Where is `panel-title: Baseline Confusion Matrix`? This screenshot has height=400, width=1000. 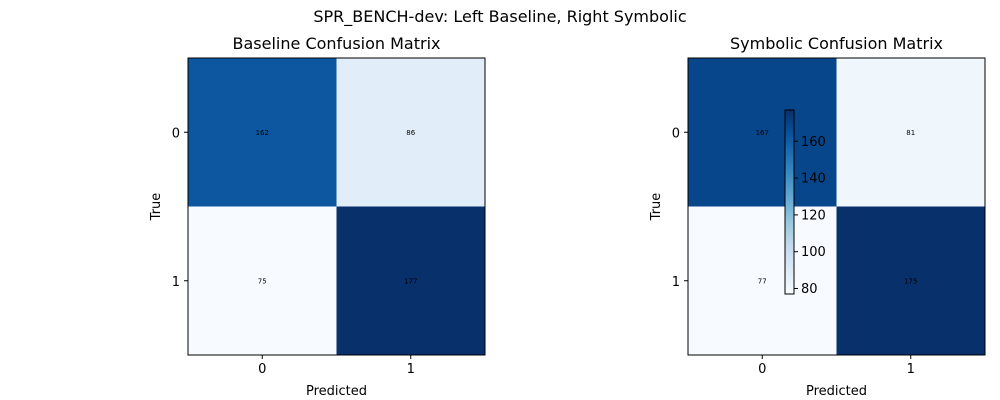 panel-title: Baseline Confusion Matrix is located at coordinates (337, 43).